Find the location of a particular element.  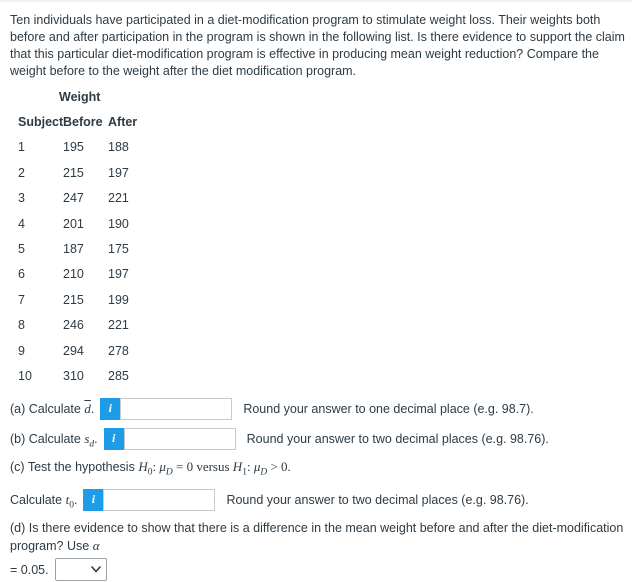

evidence-select-wrap is located at coordinates (80, 570).